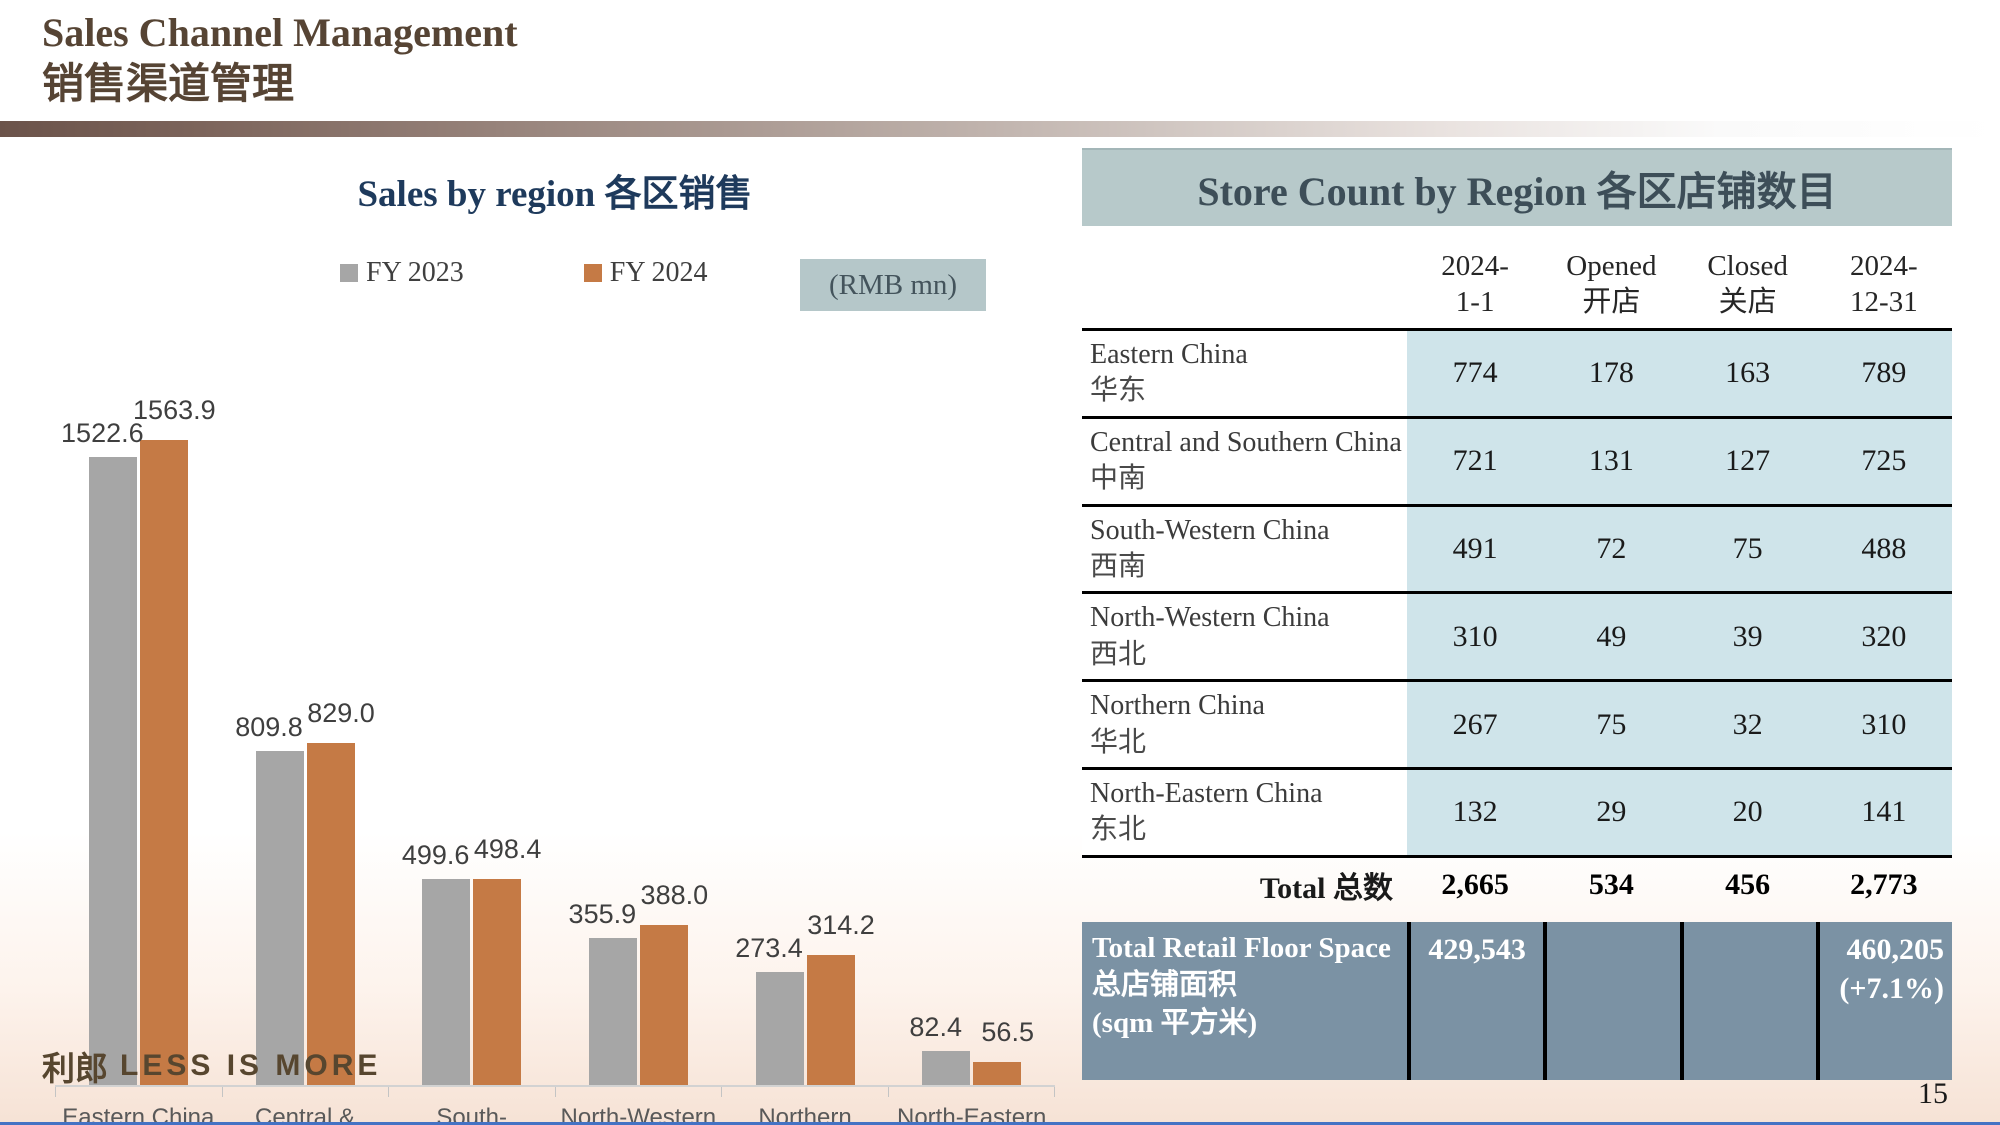  I want to click on bar-group-2: 809.8 829.0, so click(305, 762).